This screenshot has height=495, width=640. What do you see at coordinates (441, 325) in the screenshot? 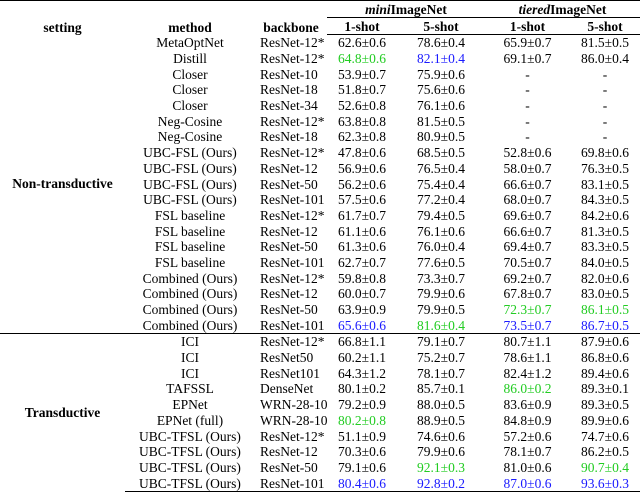
I see `value-cell: 81.6±0.4` at bounding box center [441, 325].